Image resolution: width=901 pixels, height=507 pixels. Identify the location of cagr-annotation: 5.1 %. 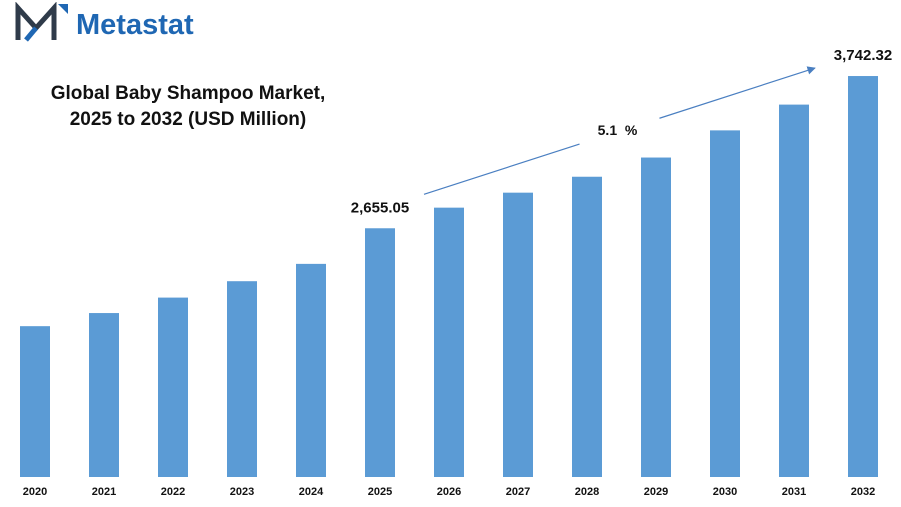
(619, 130).